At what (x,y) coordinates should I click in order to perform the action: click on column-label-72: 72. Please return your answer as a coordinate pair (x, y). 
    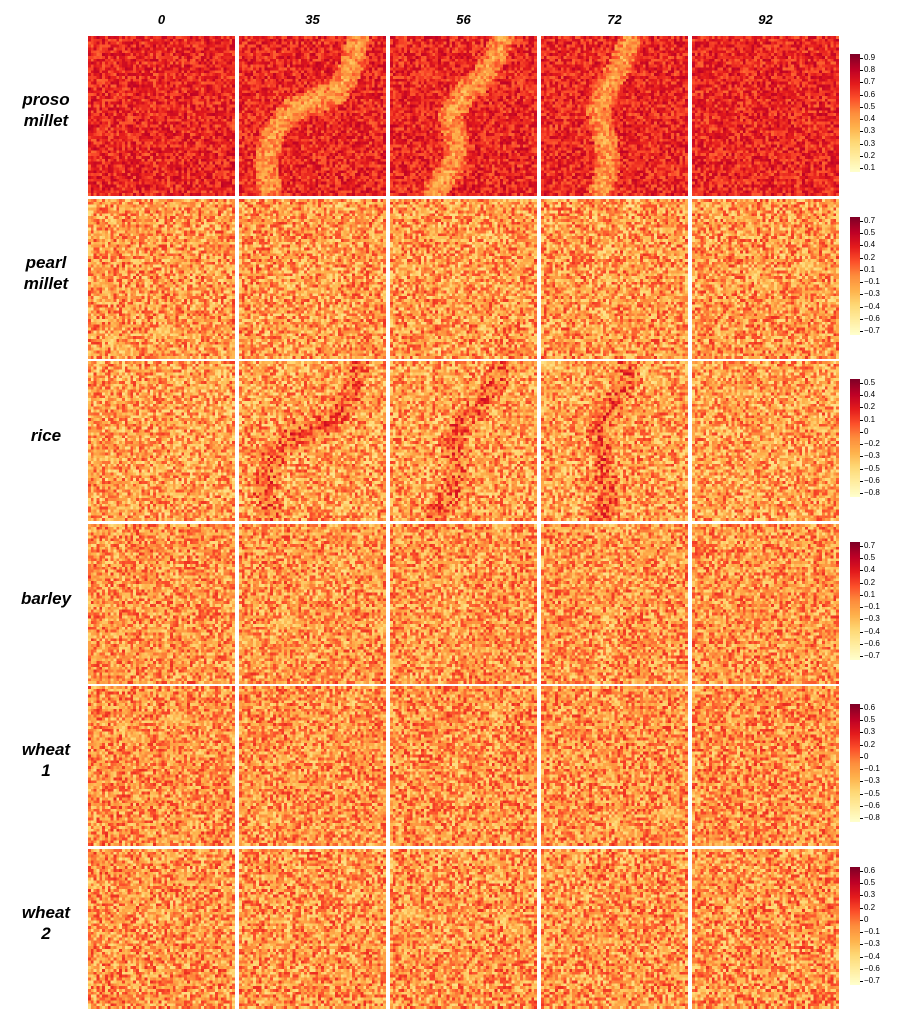
    Looking at the image, I should click on (614, 19).